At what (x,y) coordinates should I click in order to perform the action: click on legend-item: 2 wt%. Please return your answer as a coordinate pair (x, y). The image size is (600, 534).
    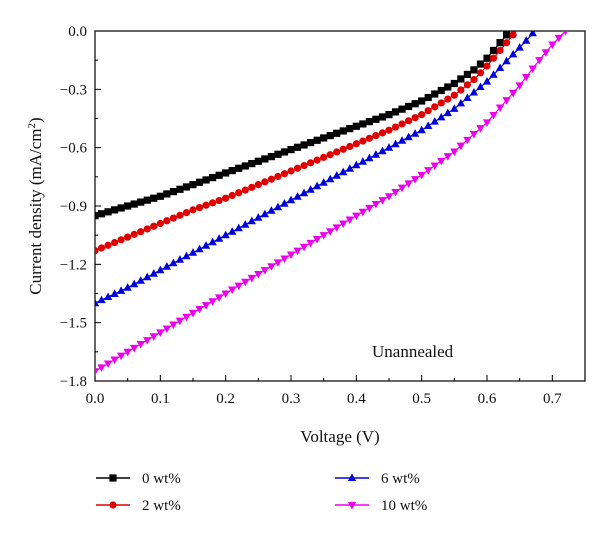
    Looking at the image, I should click on (138, 506).